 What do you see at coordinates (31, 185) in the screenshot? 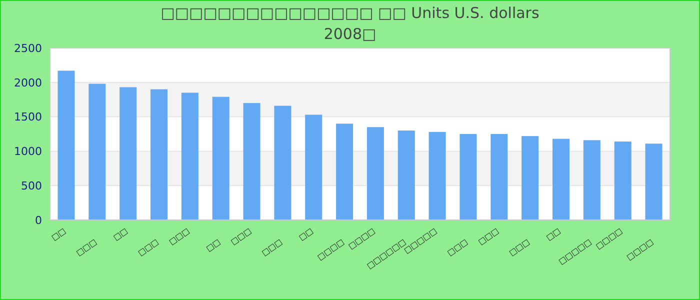
I see `y-tick-label: 500` at bounding box center [31, 185].